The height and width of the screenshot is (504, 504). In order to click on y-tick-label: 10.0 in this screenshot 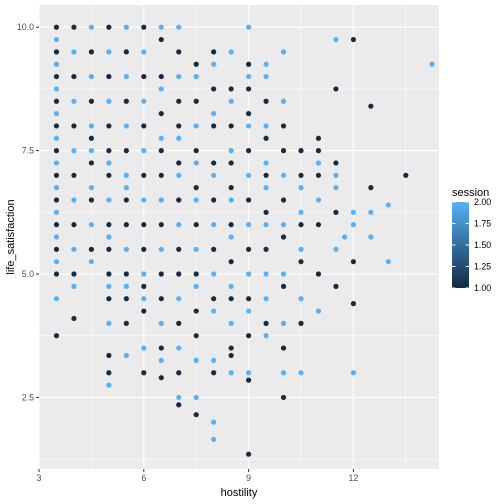, I will do `click(25, 27)`.